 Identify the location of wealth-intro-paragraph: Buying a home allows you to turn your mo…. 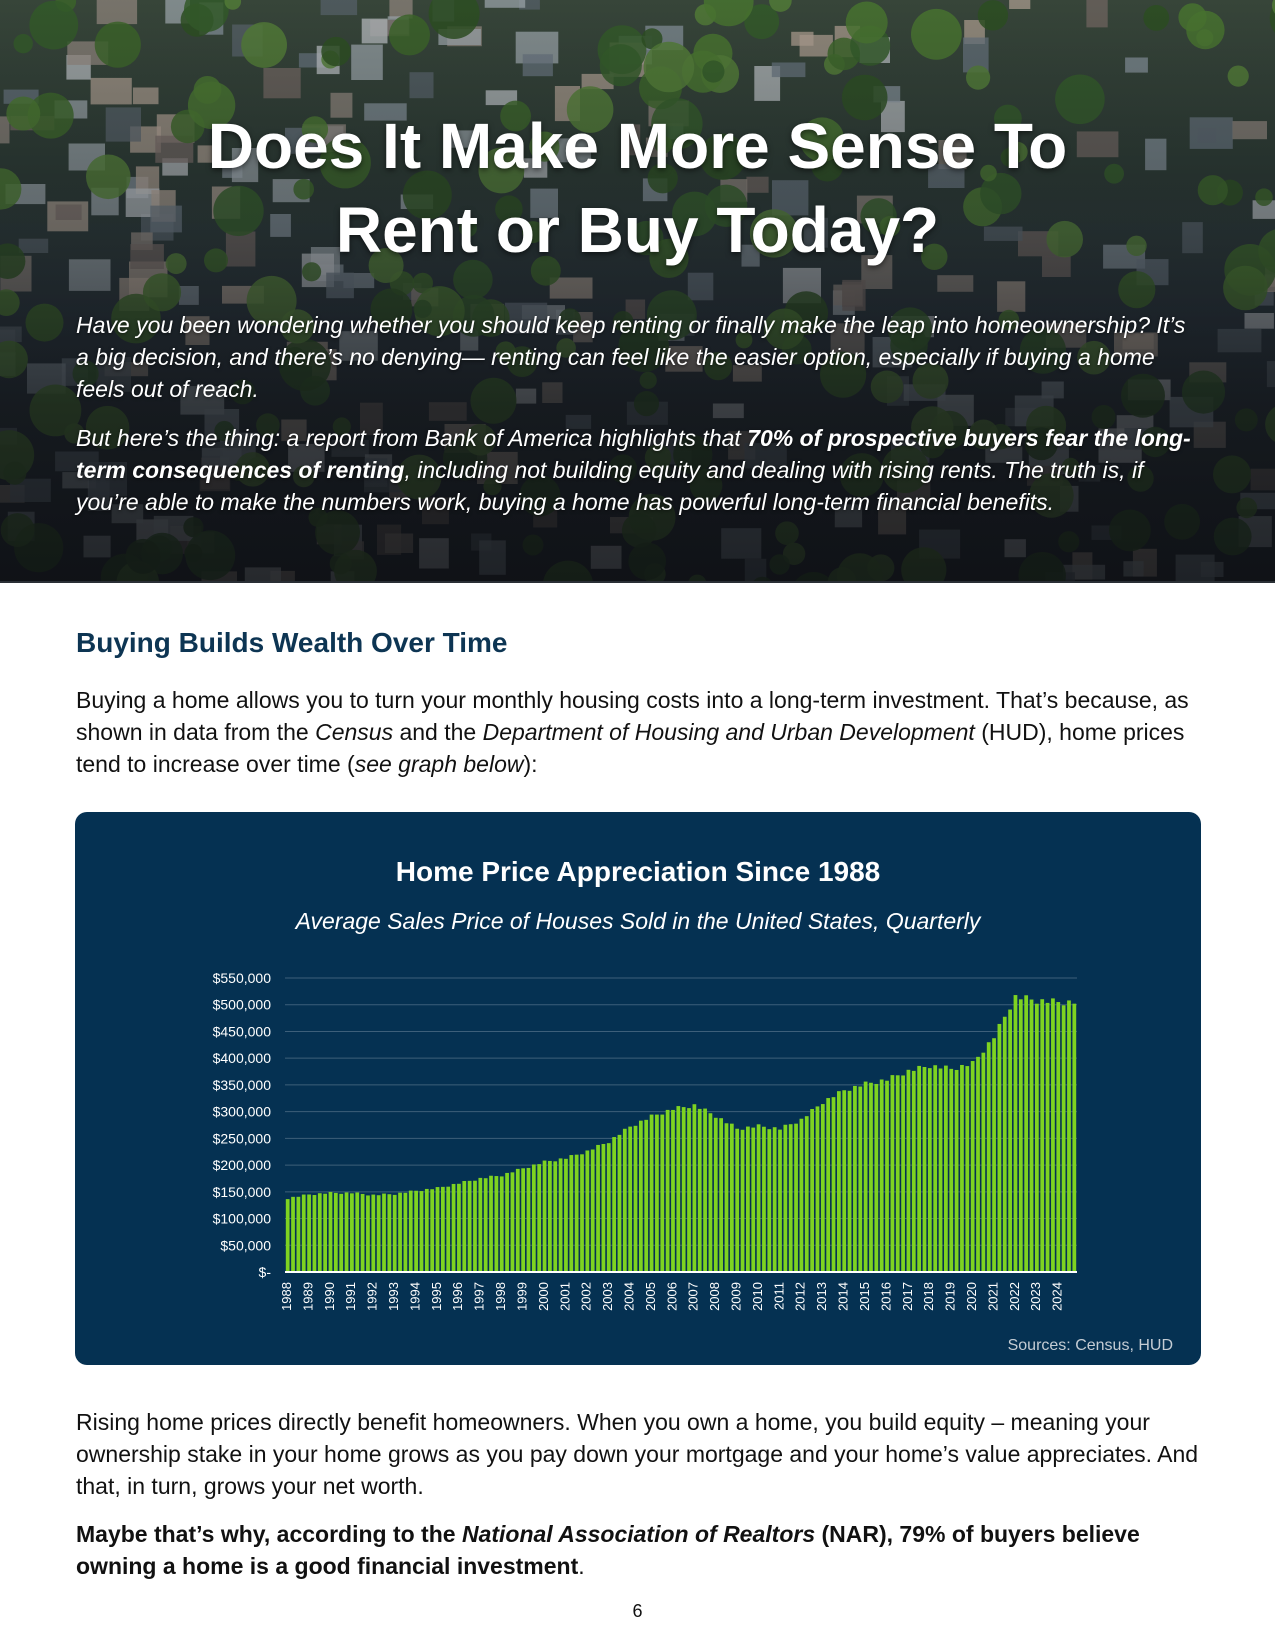
(641, 732).